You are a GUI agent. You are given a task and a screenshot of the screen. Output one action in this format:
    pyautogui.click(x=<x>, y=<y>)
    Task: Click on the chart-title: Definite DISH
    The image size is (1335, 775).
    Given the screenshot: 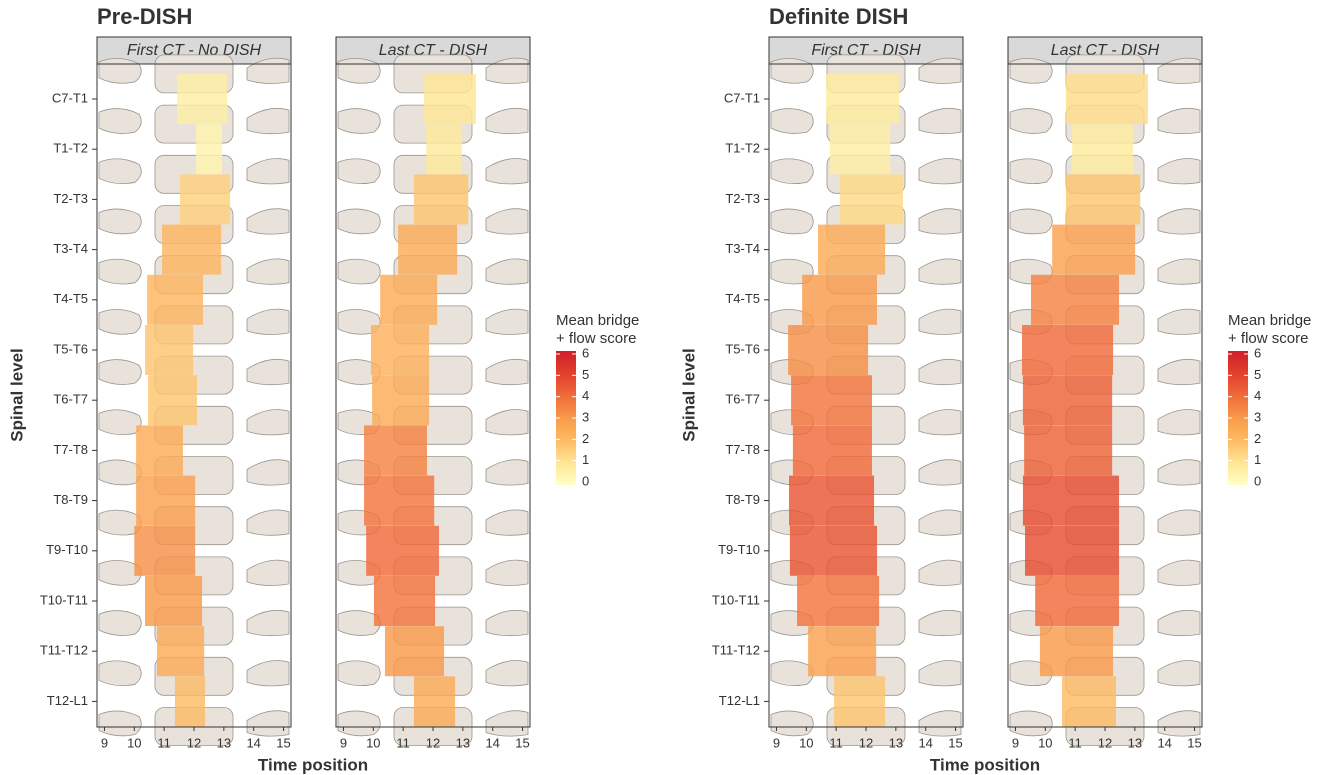 What is the action you would take?
    pyautogui.click(x=838, y=16)
    